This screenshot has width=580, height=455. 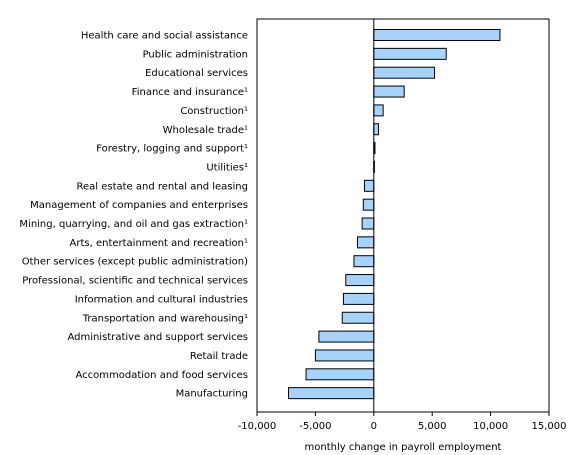 What do you see at coordinates (172, 149) in the screenshot?
I see `category-label: Forestry, logging and support¹` at bounding box center [172, 149].